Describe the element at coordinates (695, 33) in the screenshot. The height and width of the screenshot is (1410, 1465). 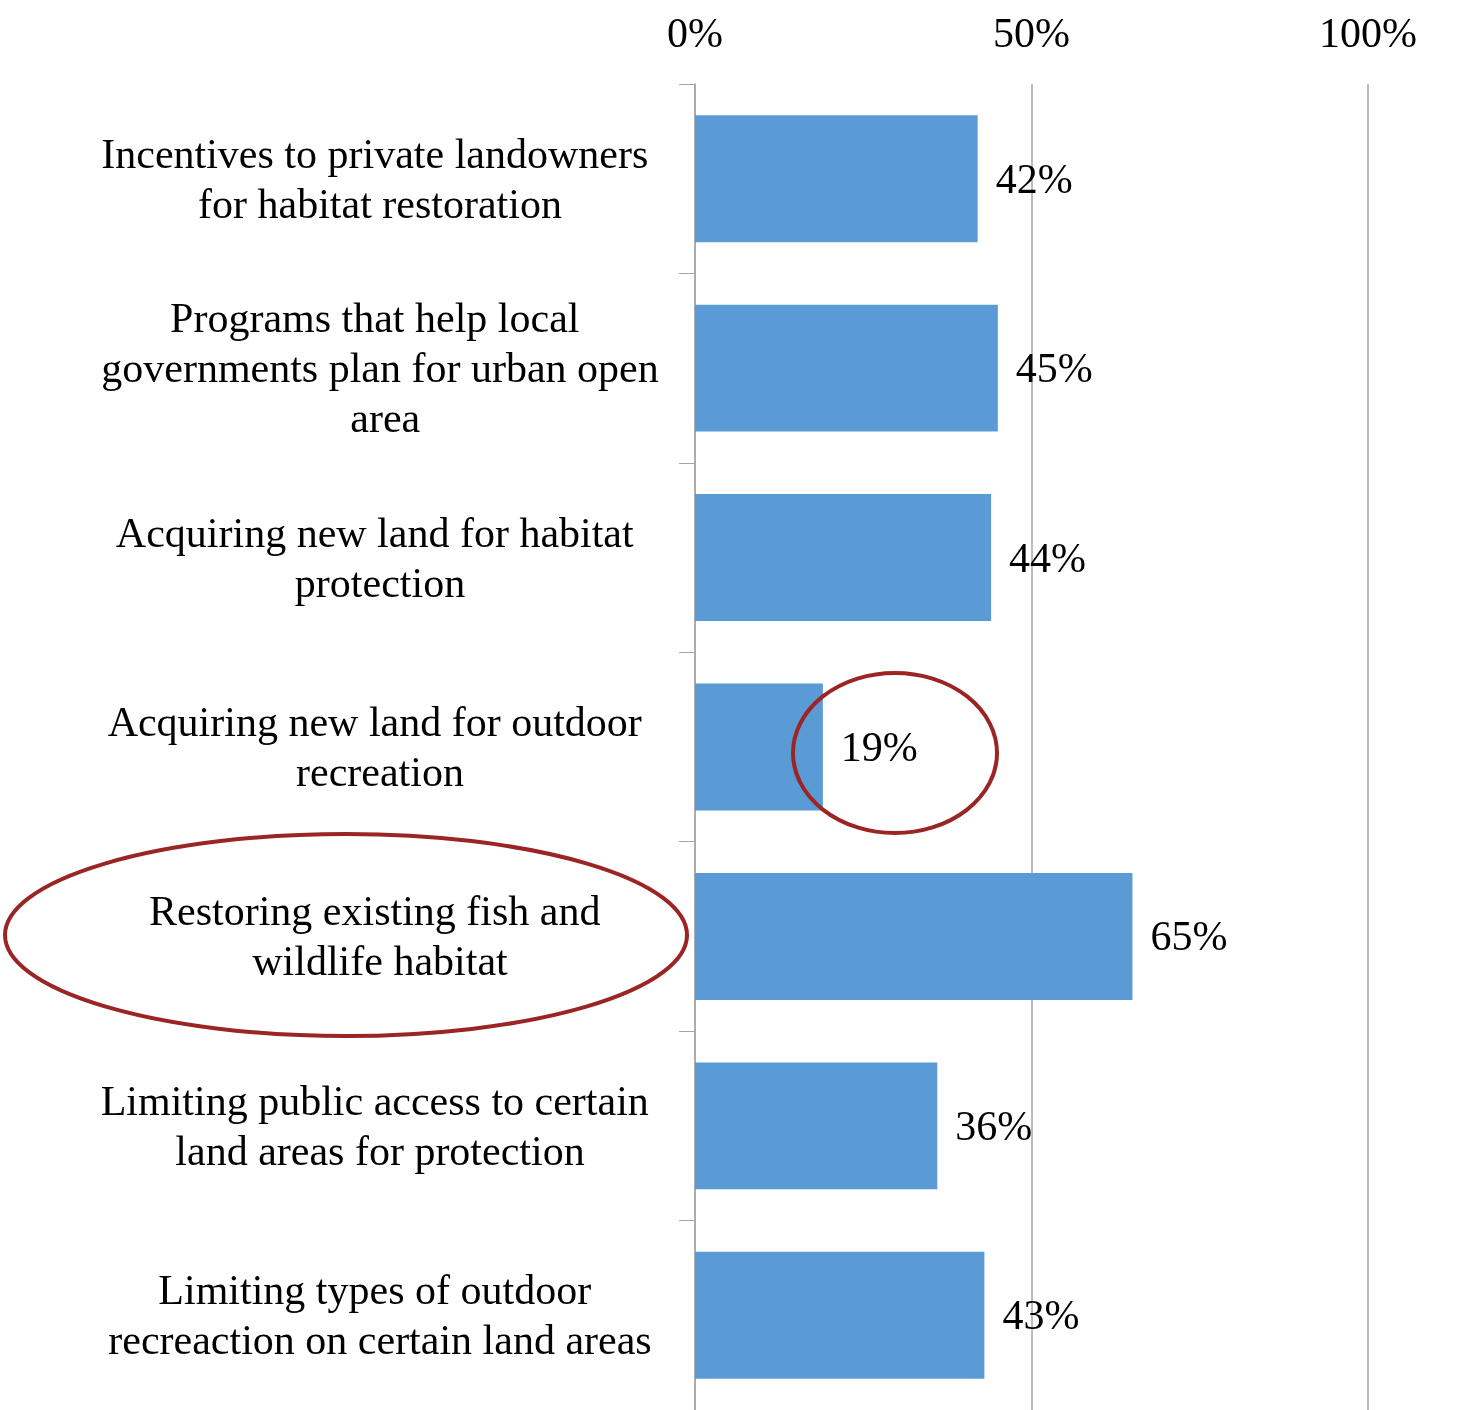
I see `x-tick-label: 0%` at that location.